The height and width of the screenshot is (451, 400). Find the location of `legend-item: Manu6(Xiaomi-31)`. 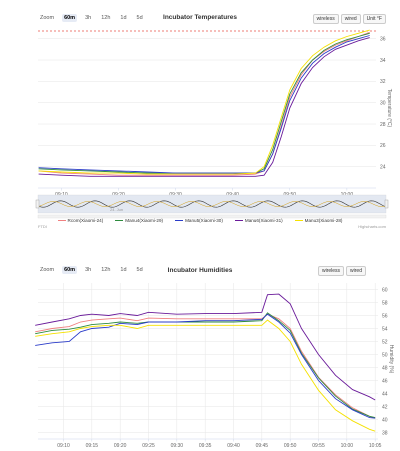

legend-item: Manu6(Xiaomi-31) is located at coordinates (258, 220).